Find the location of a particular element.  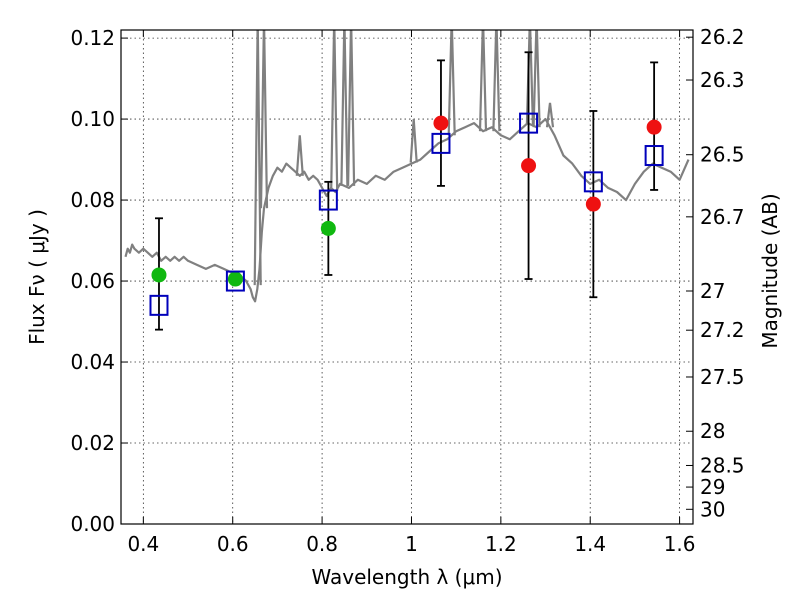

magnitude-tick-label: 27.2 is located at coordinates (722, 330).